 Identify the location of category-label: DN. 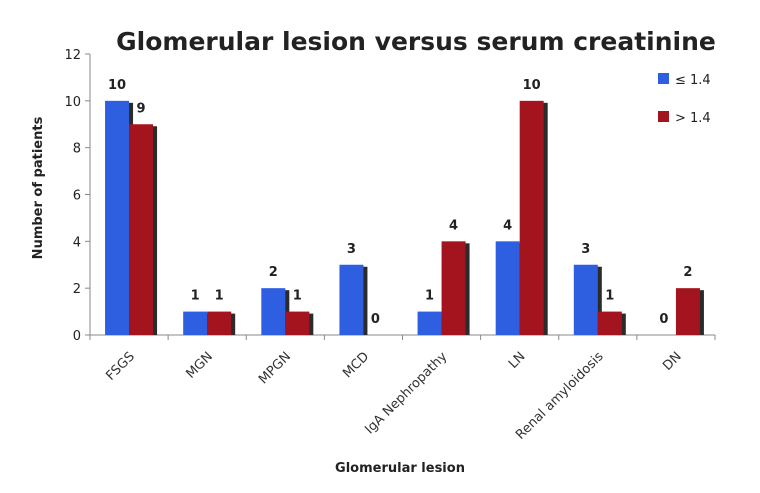
(672, 361).